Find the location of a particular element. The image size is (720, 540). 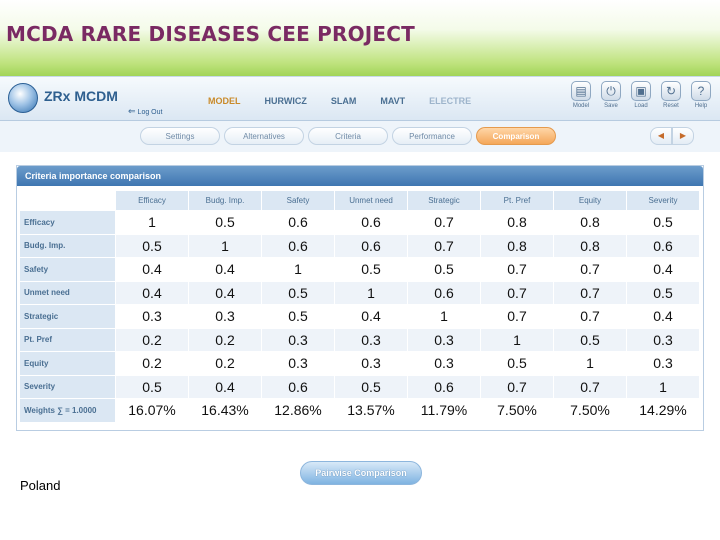

next-arrow-icon: ▶ is located at coordinates (683, 136).